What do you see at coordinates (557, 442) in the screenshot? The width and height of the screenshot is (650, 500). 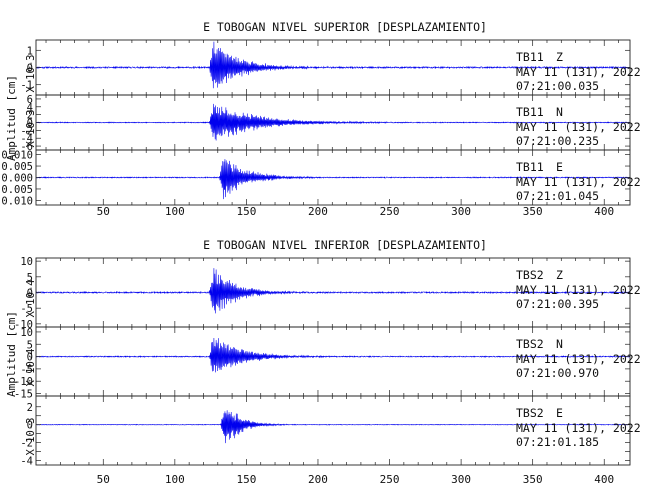 I see `time-label: 07:21:01.185` at bounding box center [557, 442].